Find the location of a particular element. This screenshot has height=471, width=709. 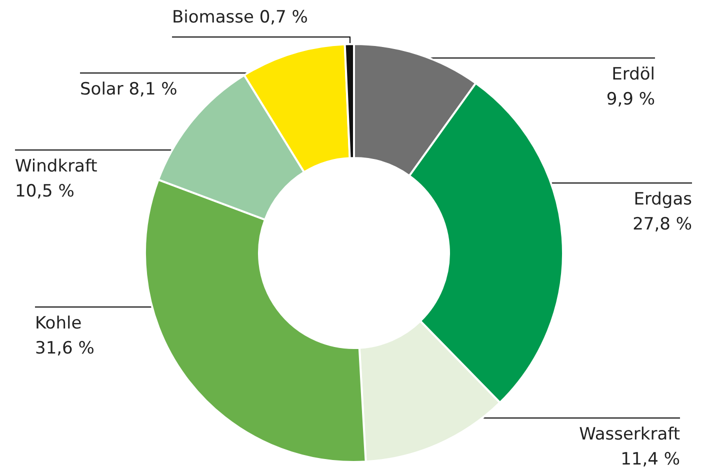

slice-label: Wasserkraft is located at coordinates (629, 434).